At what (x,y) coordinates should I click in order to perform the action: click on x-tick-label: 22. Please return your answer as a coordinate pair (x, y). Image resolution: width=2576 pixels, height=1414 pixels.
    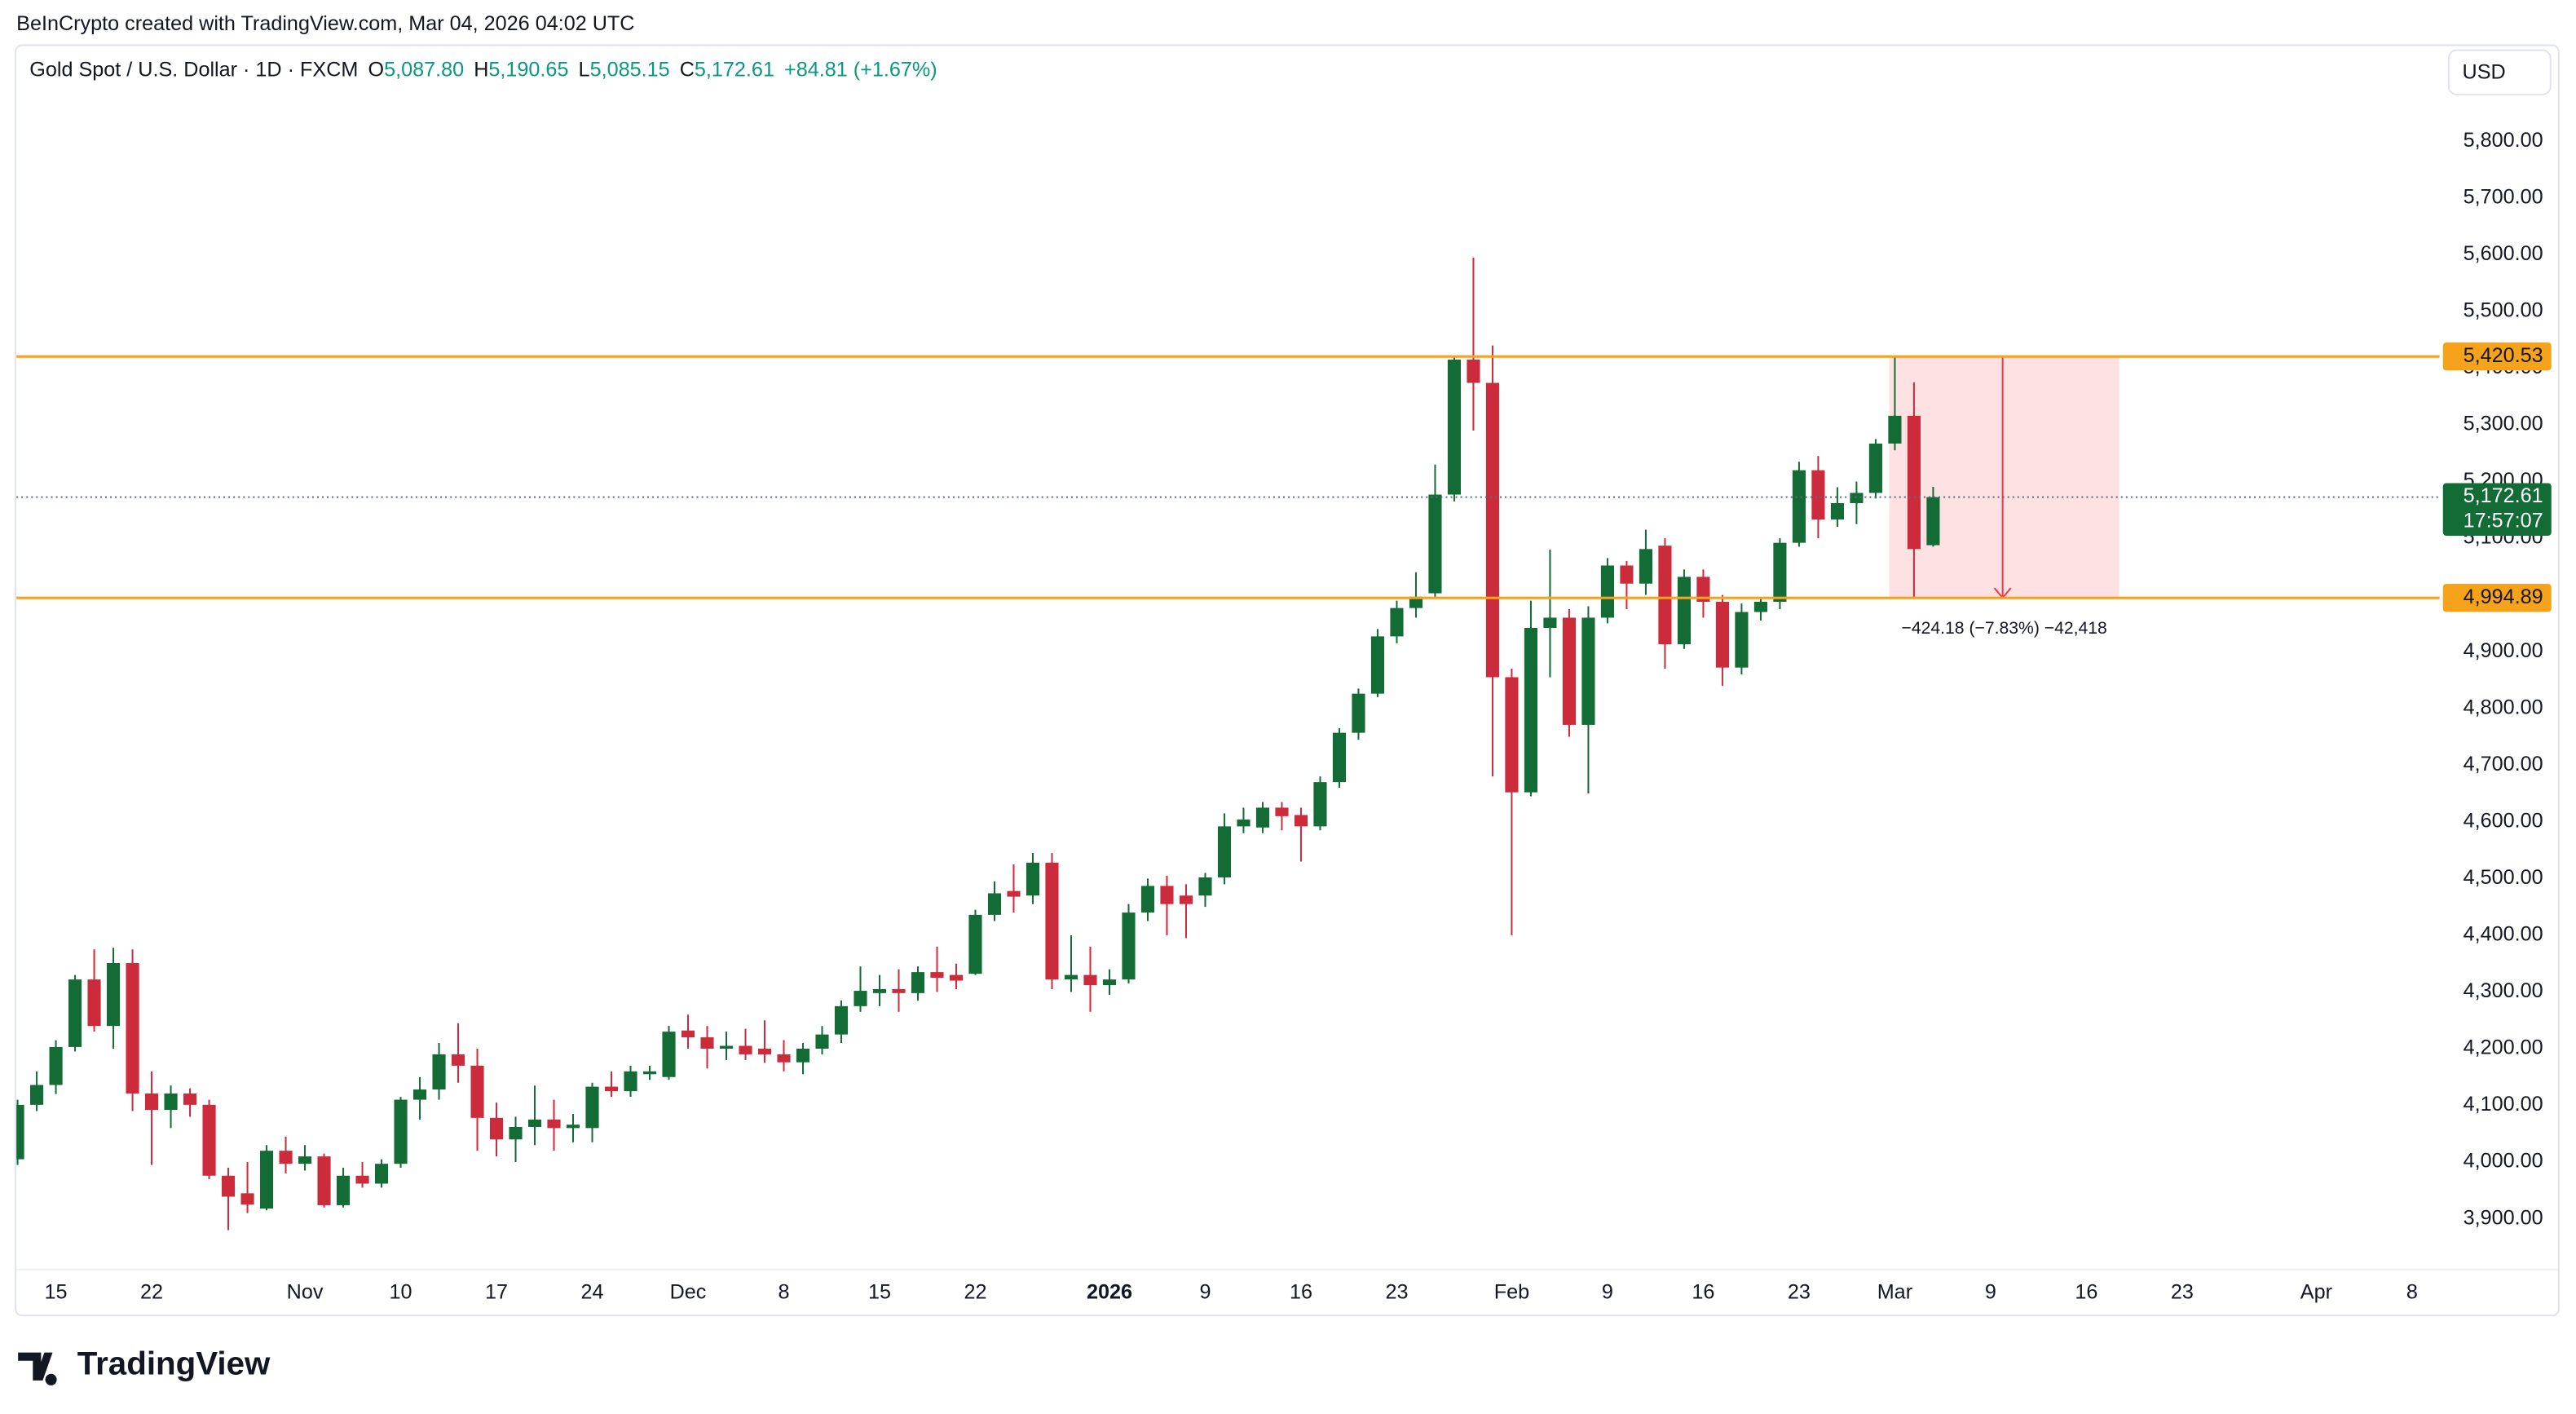
    Looking at the image, I should click on (151, 1292).